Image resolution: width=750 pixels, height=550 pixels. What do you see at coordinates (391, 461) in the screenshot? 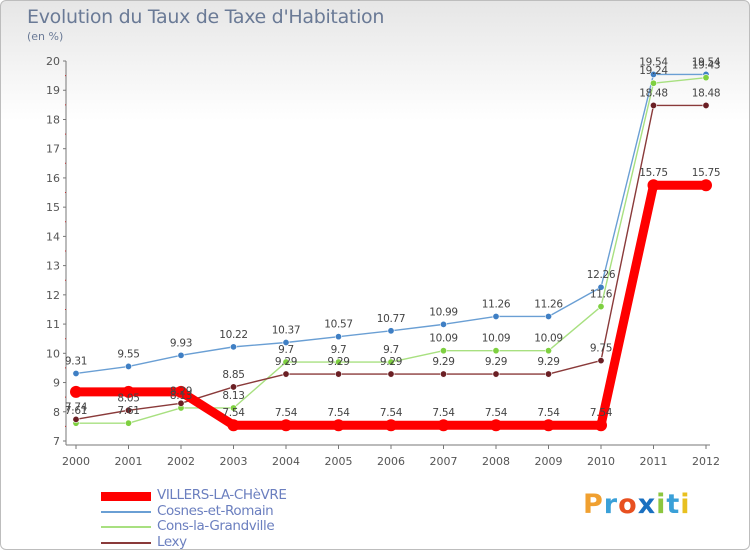
I see `x-tick-label: 2006` at bounding box center [391, 461].